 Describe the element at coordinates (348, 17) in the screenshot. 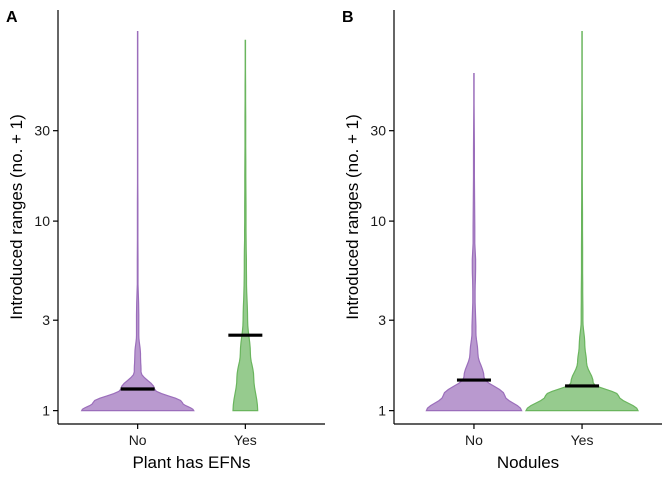

I see `panel-letter: B` at that location.